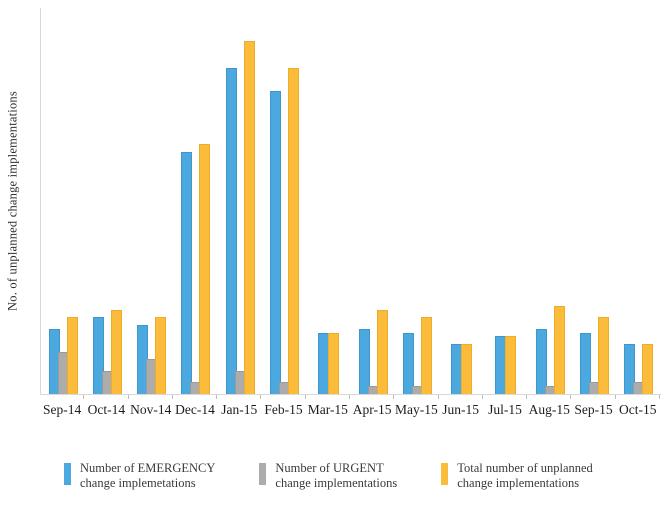 This screenshot has height=508, width=667. Describe the element at coordinates (263, 474) in the screenshot. I see `legend-swatch-urgent` at that location.